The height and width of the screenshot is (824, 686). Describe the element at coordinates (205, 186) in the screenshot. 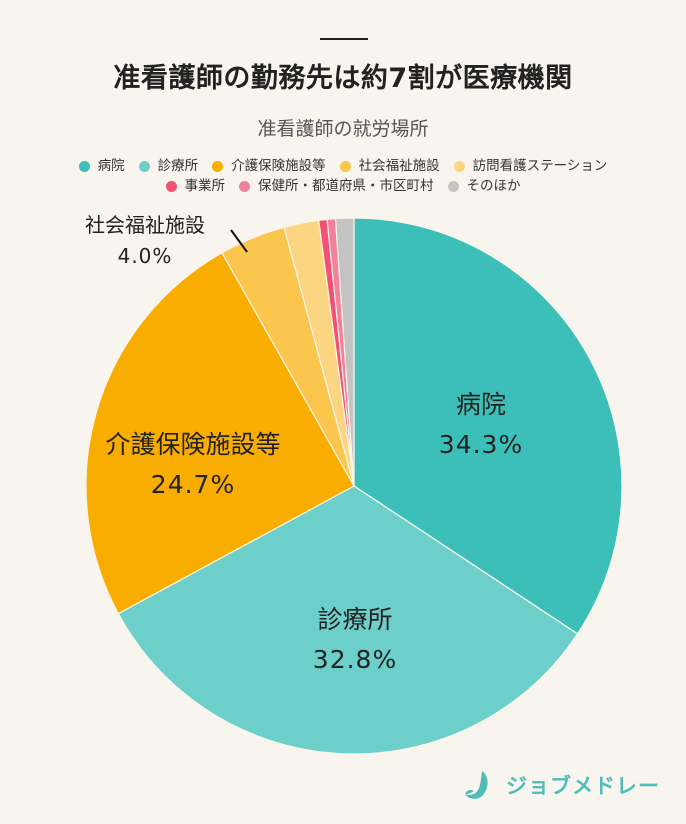

I see `legend-label: 事業所` at that location.